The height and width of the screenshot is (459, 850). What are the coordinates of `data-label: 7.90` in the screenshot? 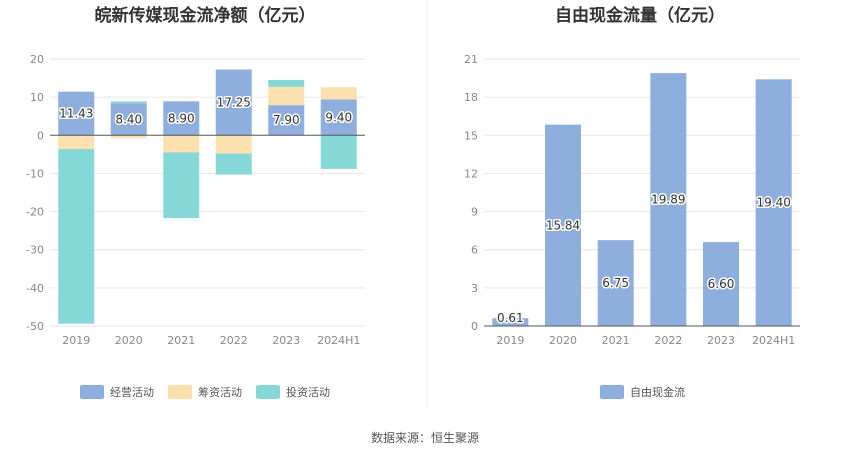 It's located at (286, 120).